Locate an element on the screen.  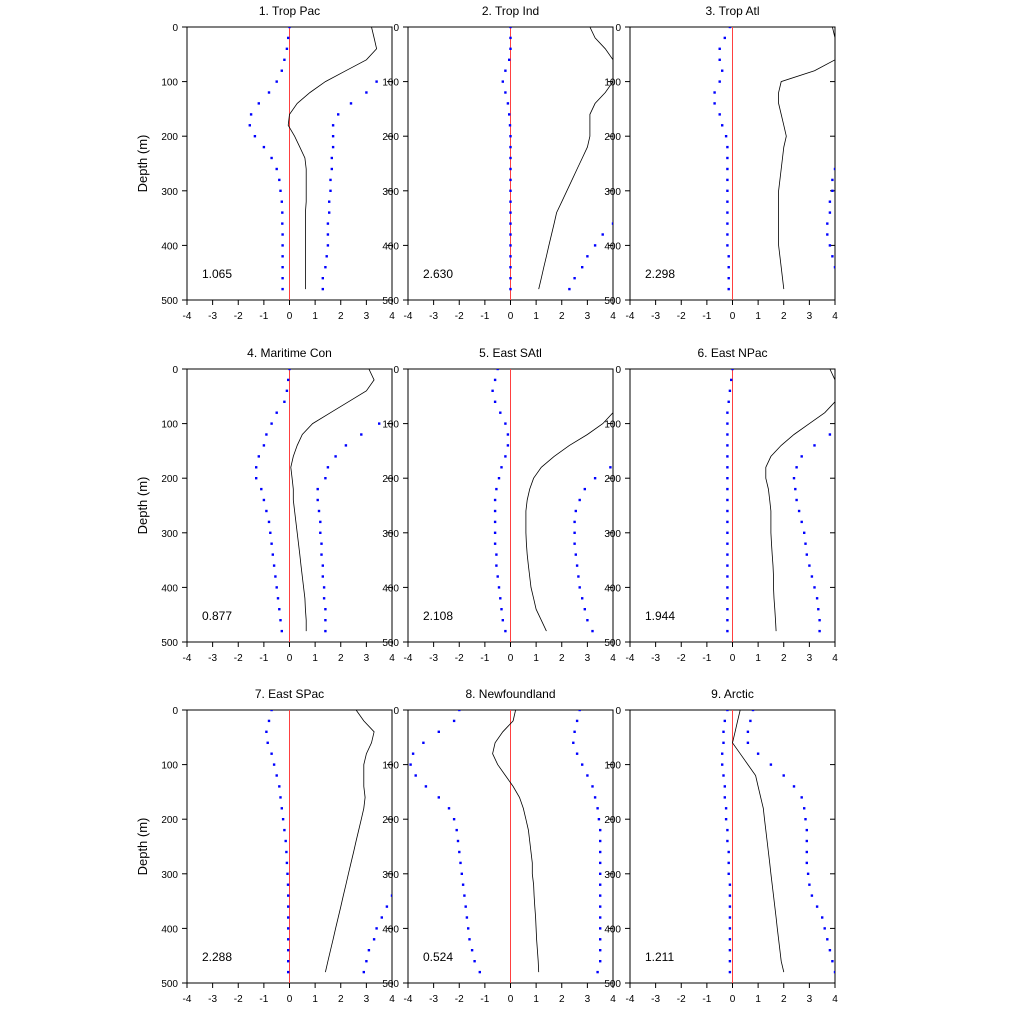
y-tick-label: 200 is located at coordinates (169, 479).